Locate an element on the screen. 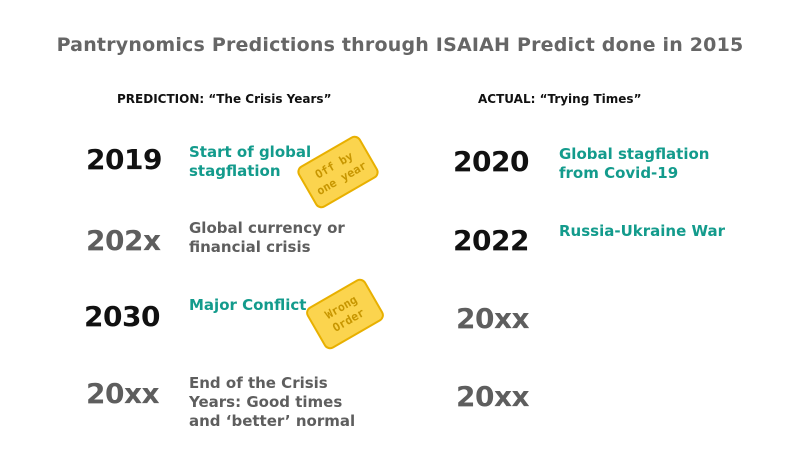 The image size is (800, 449). prediction-desc-1: Start of global stagflation is located at coordinates (250, 161).